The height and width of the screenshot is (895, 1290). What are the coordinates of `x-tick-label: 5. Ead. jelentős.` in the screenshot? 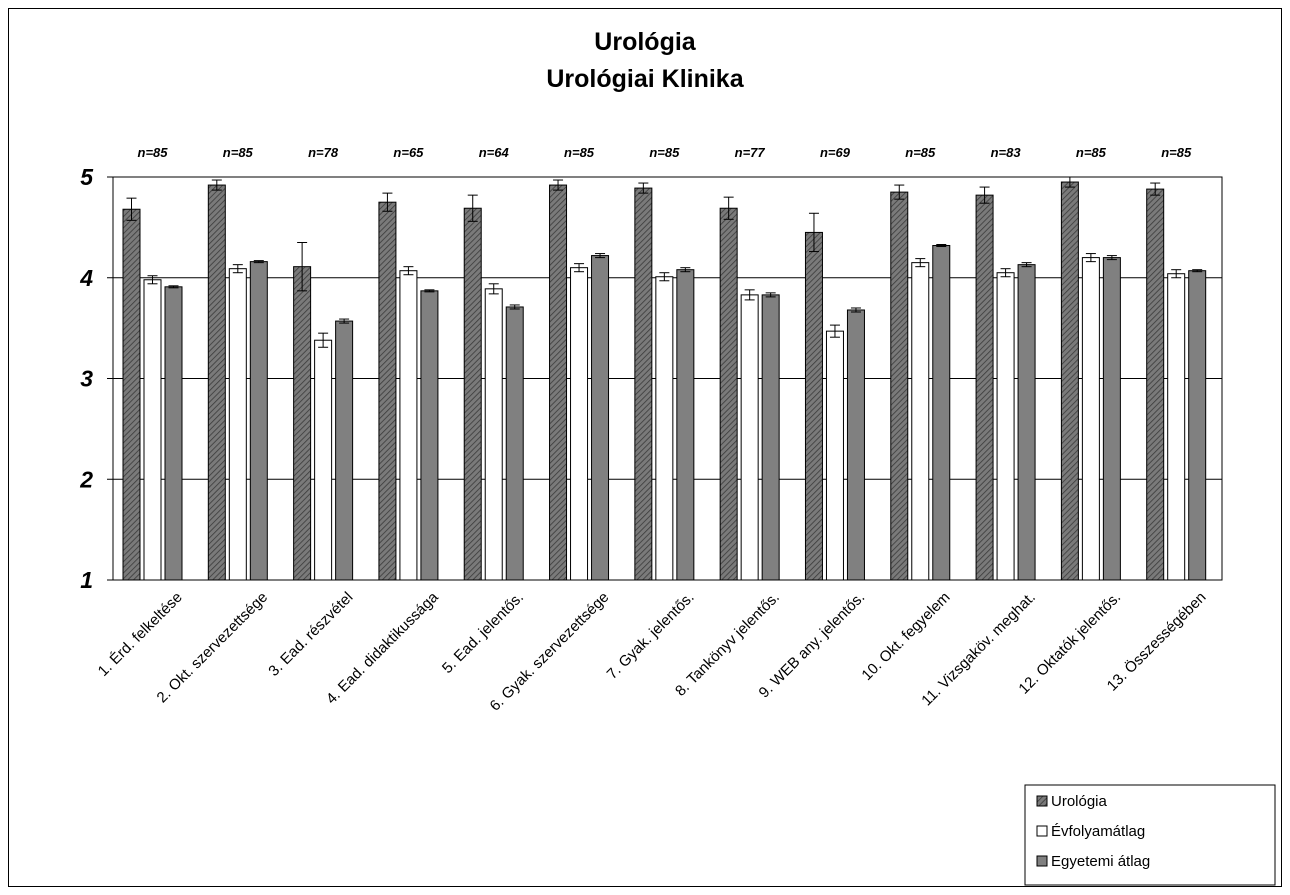 It's located at (483, 633).